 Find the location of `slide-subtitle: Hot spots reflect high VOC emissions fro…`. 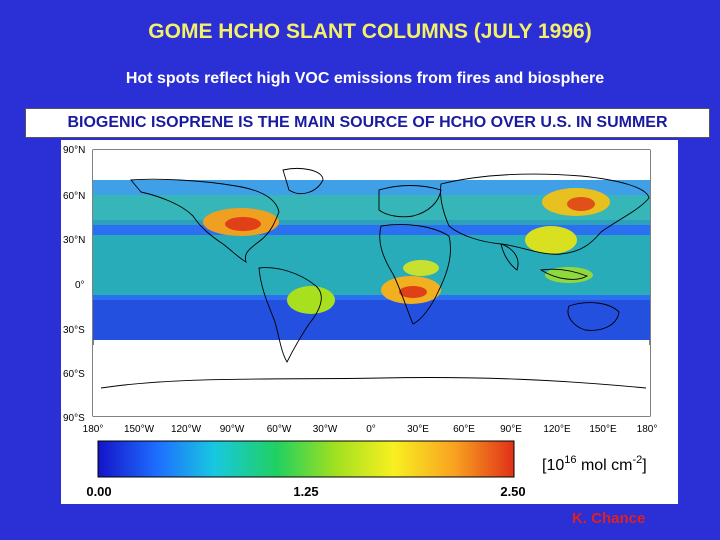

slide-subtitle: Hot spots reflect high VOC emissions fro… is located at coordinates (365, 78).